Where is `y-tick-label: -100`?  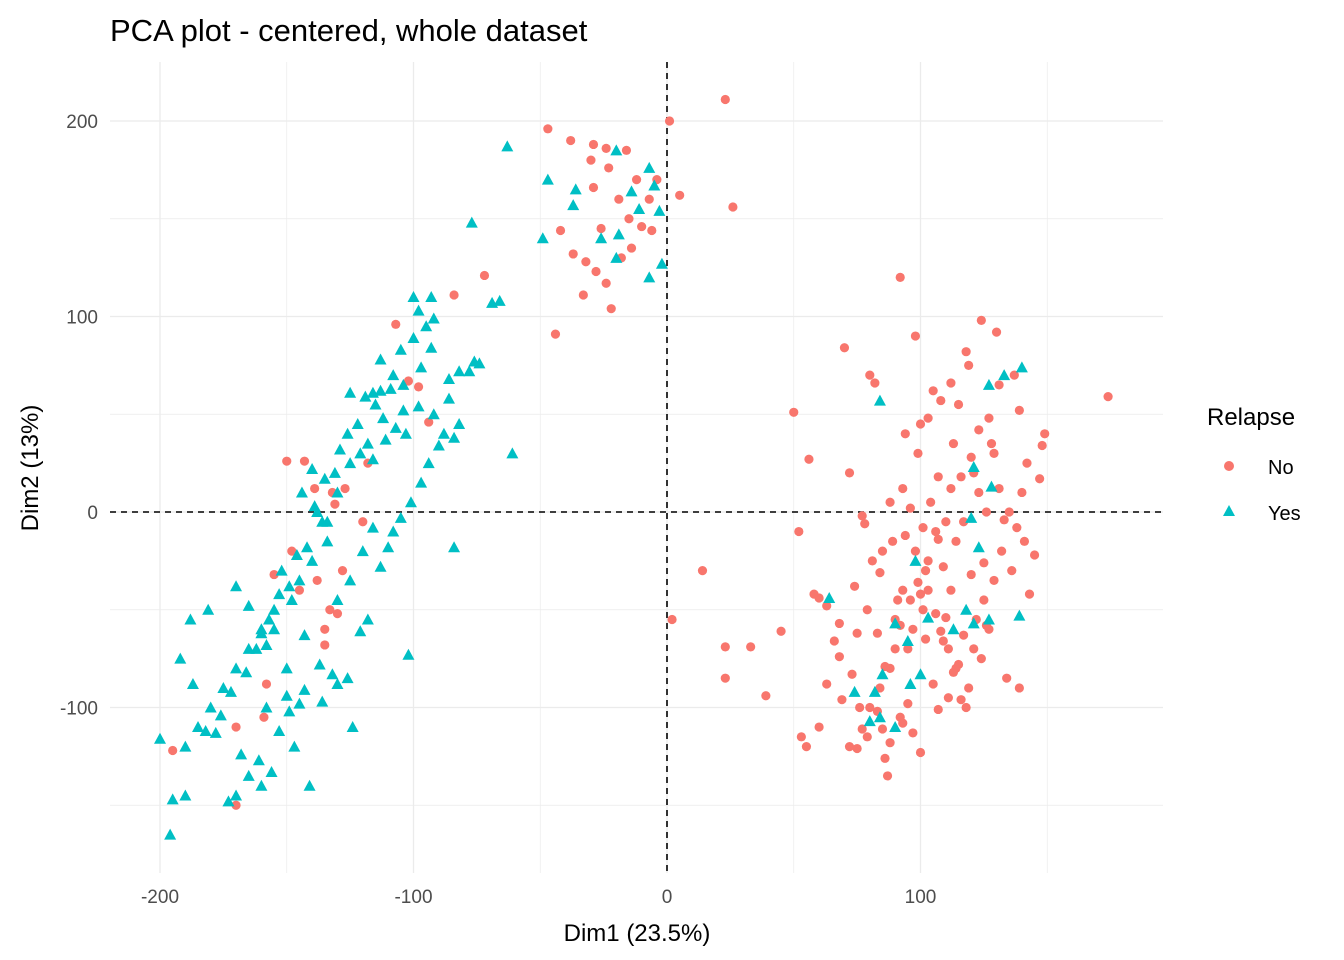
y-tick-label: -100 is located at coordinates (79, 709).